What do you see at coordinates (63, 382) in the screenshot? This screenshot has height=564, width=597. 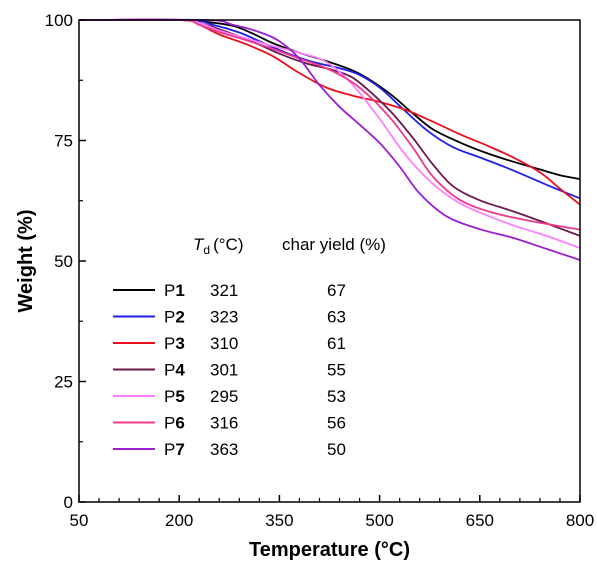 I see `y-tick-label: 25` at bounding box center [63, 382].